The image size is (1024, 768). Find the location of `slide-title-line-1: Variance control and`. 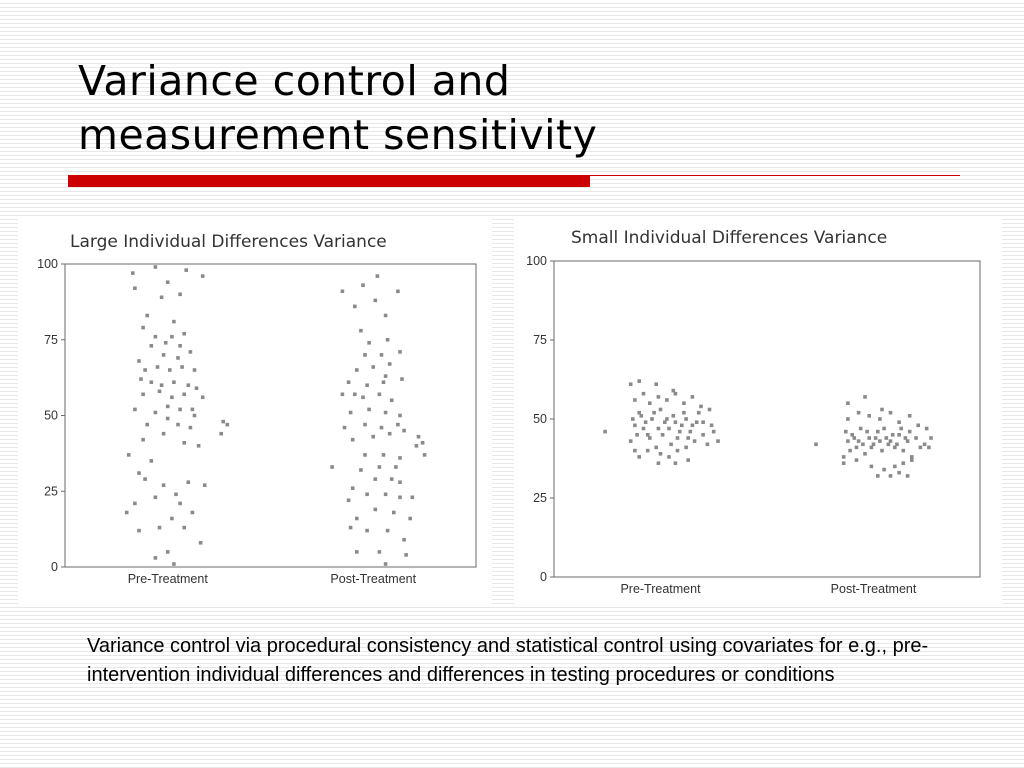

slide-title-line-1: Variance control and is located at coordinates (294, 81).